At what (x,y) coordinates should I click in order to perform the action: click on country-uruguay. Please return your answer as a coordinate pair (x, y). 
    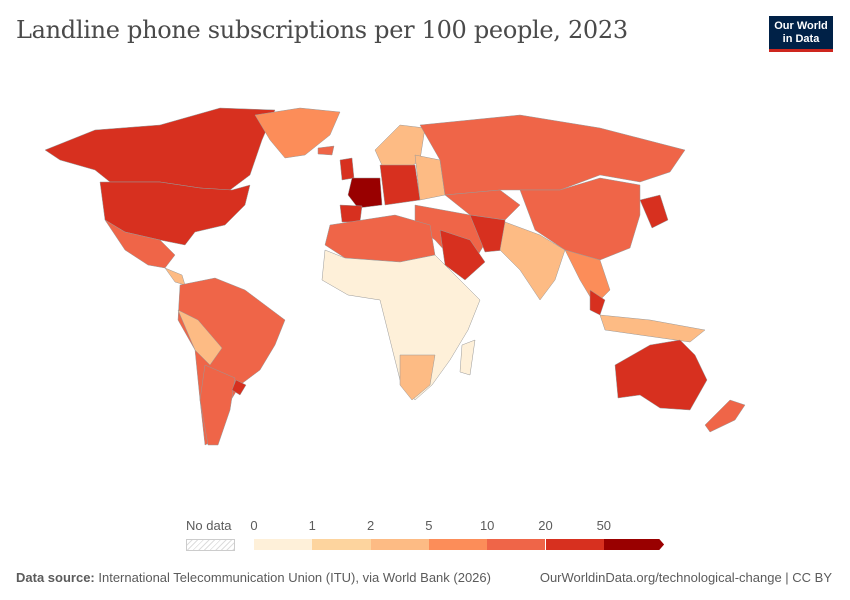
    Looking at the image, I should click on (239, 387).